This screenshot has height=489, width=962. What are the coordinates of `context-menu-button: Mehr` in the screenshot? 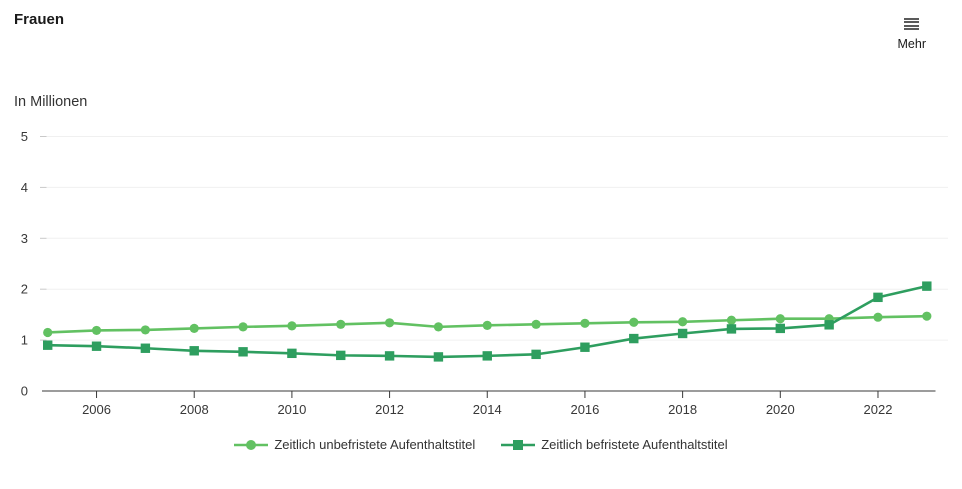 It's located at (912, 33).